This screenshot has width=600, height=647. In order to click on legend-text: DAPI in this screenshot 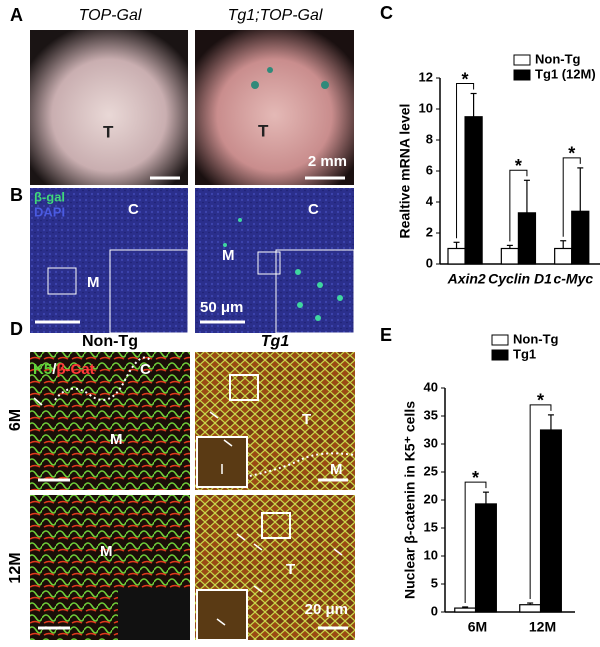, I will do `click(49, 211)`.